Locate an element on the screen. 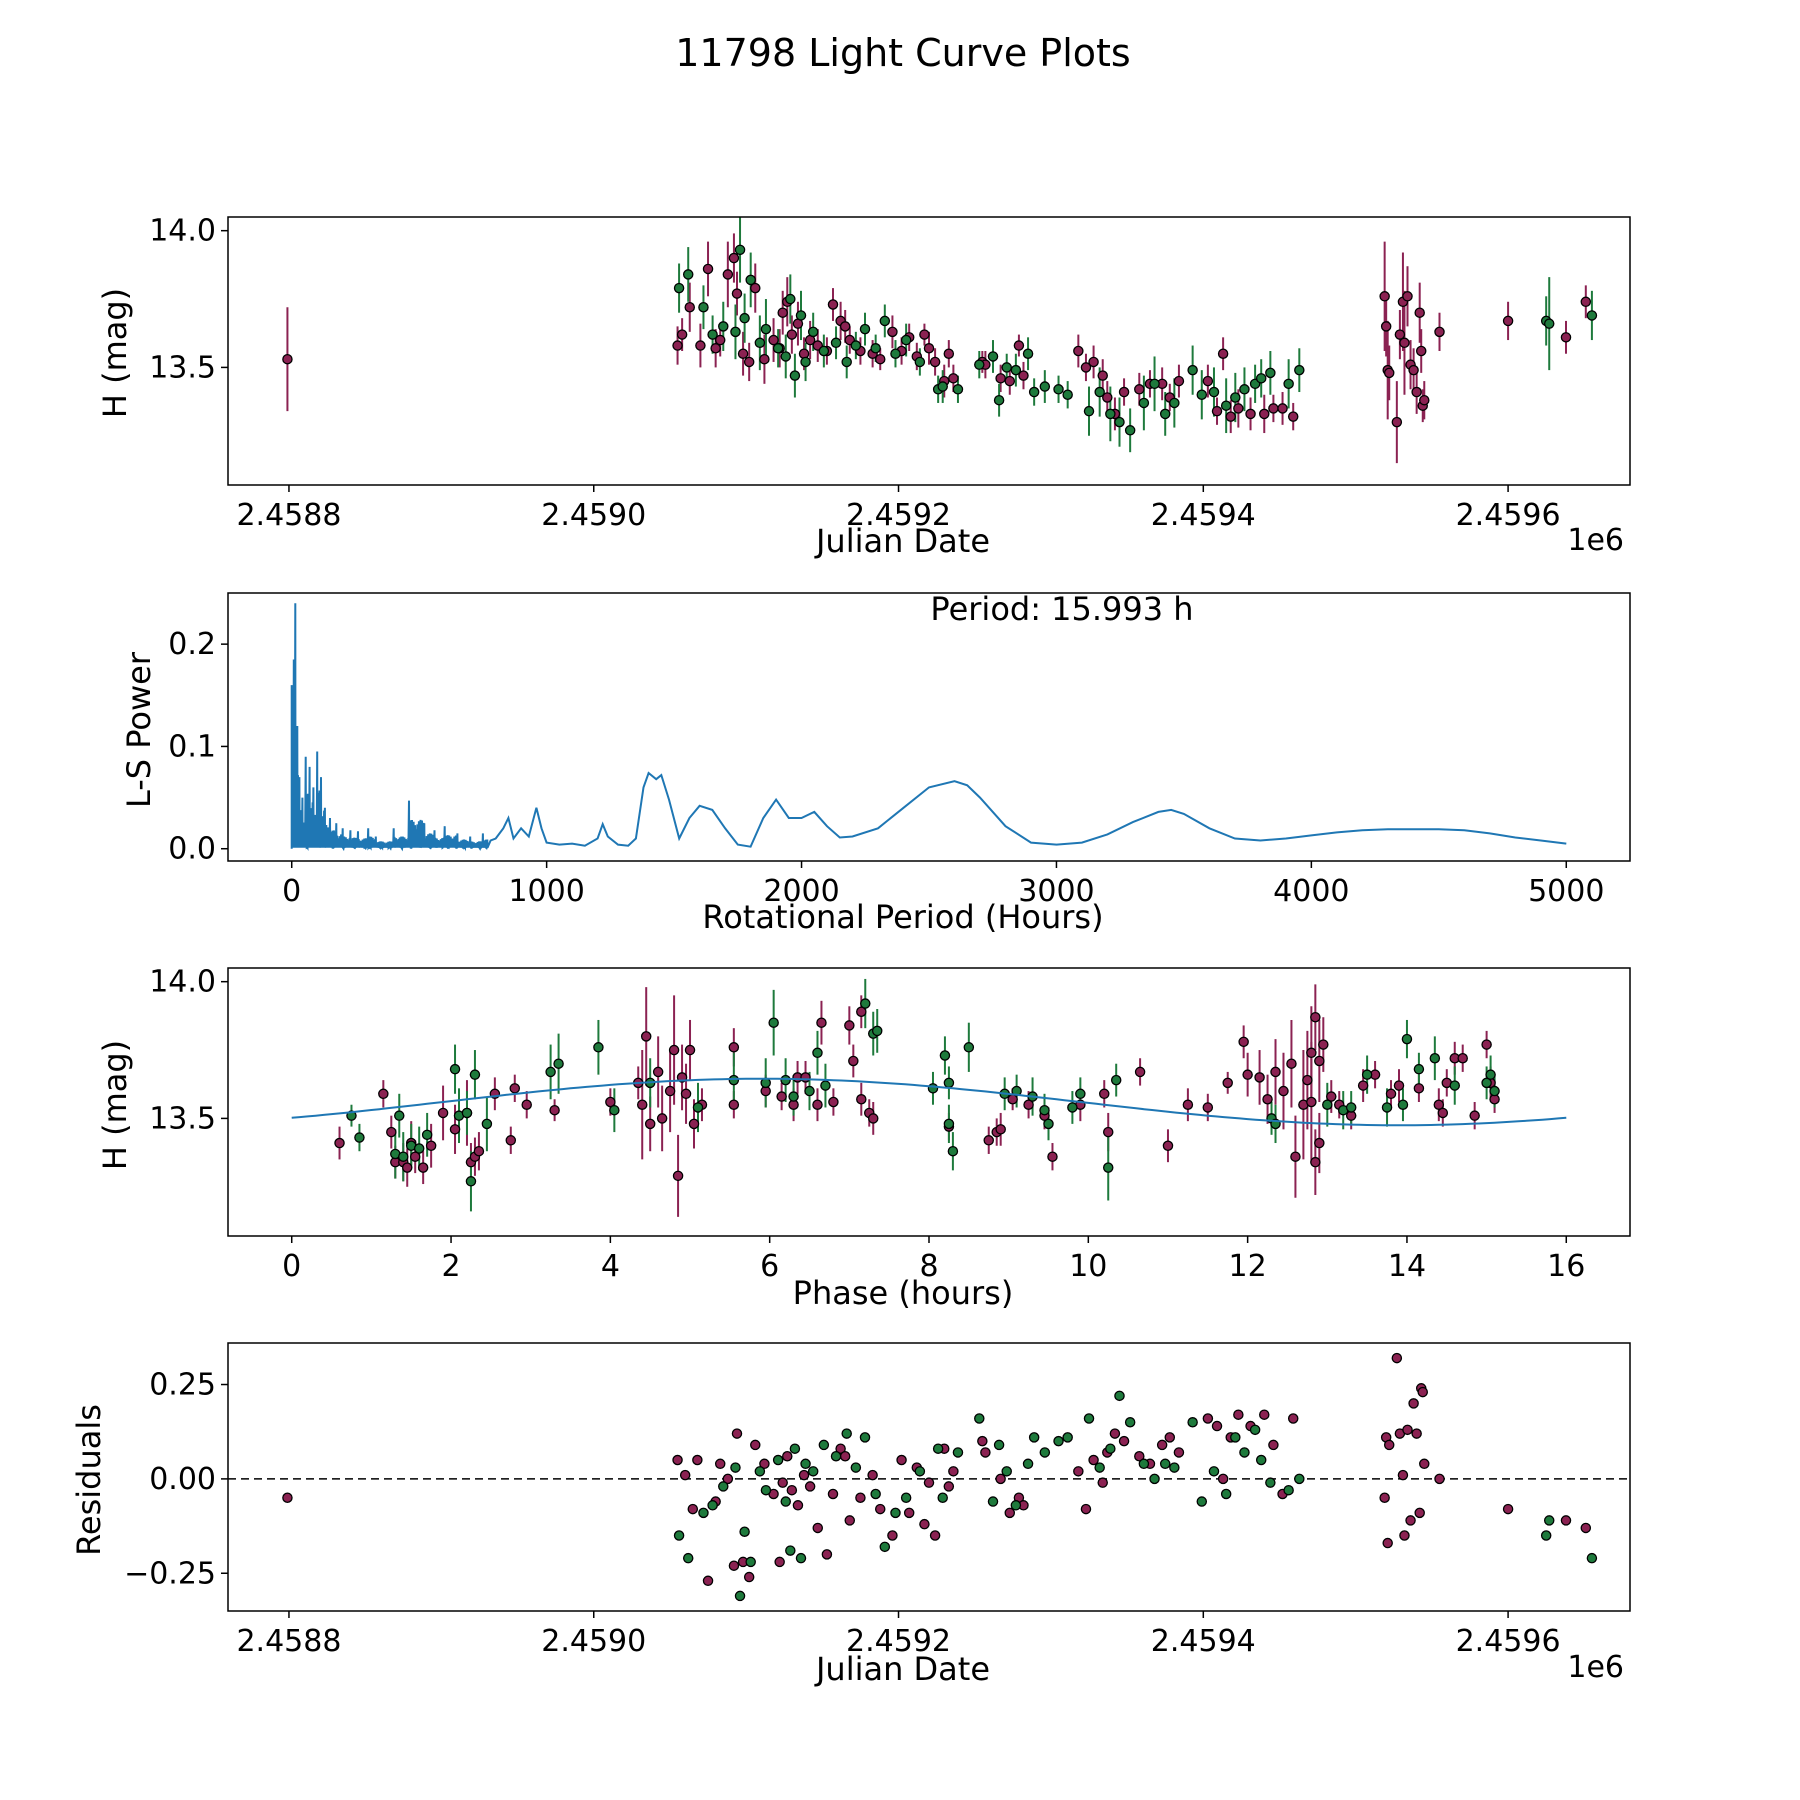  phased-xtick-label: 8 is located at coordinates (928, 1266).